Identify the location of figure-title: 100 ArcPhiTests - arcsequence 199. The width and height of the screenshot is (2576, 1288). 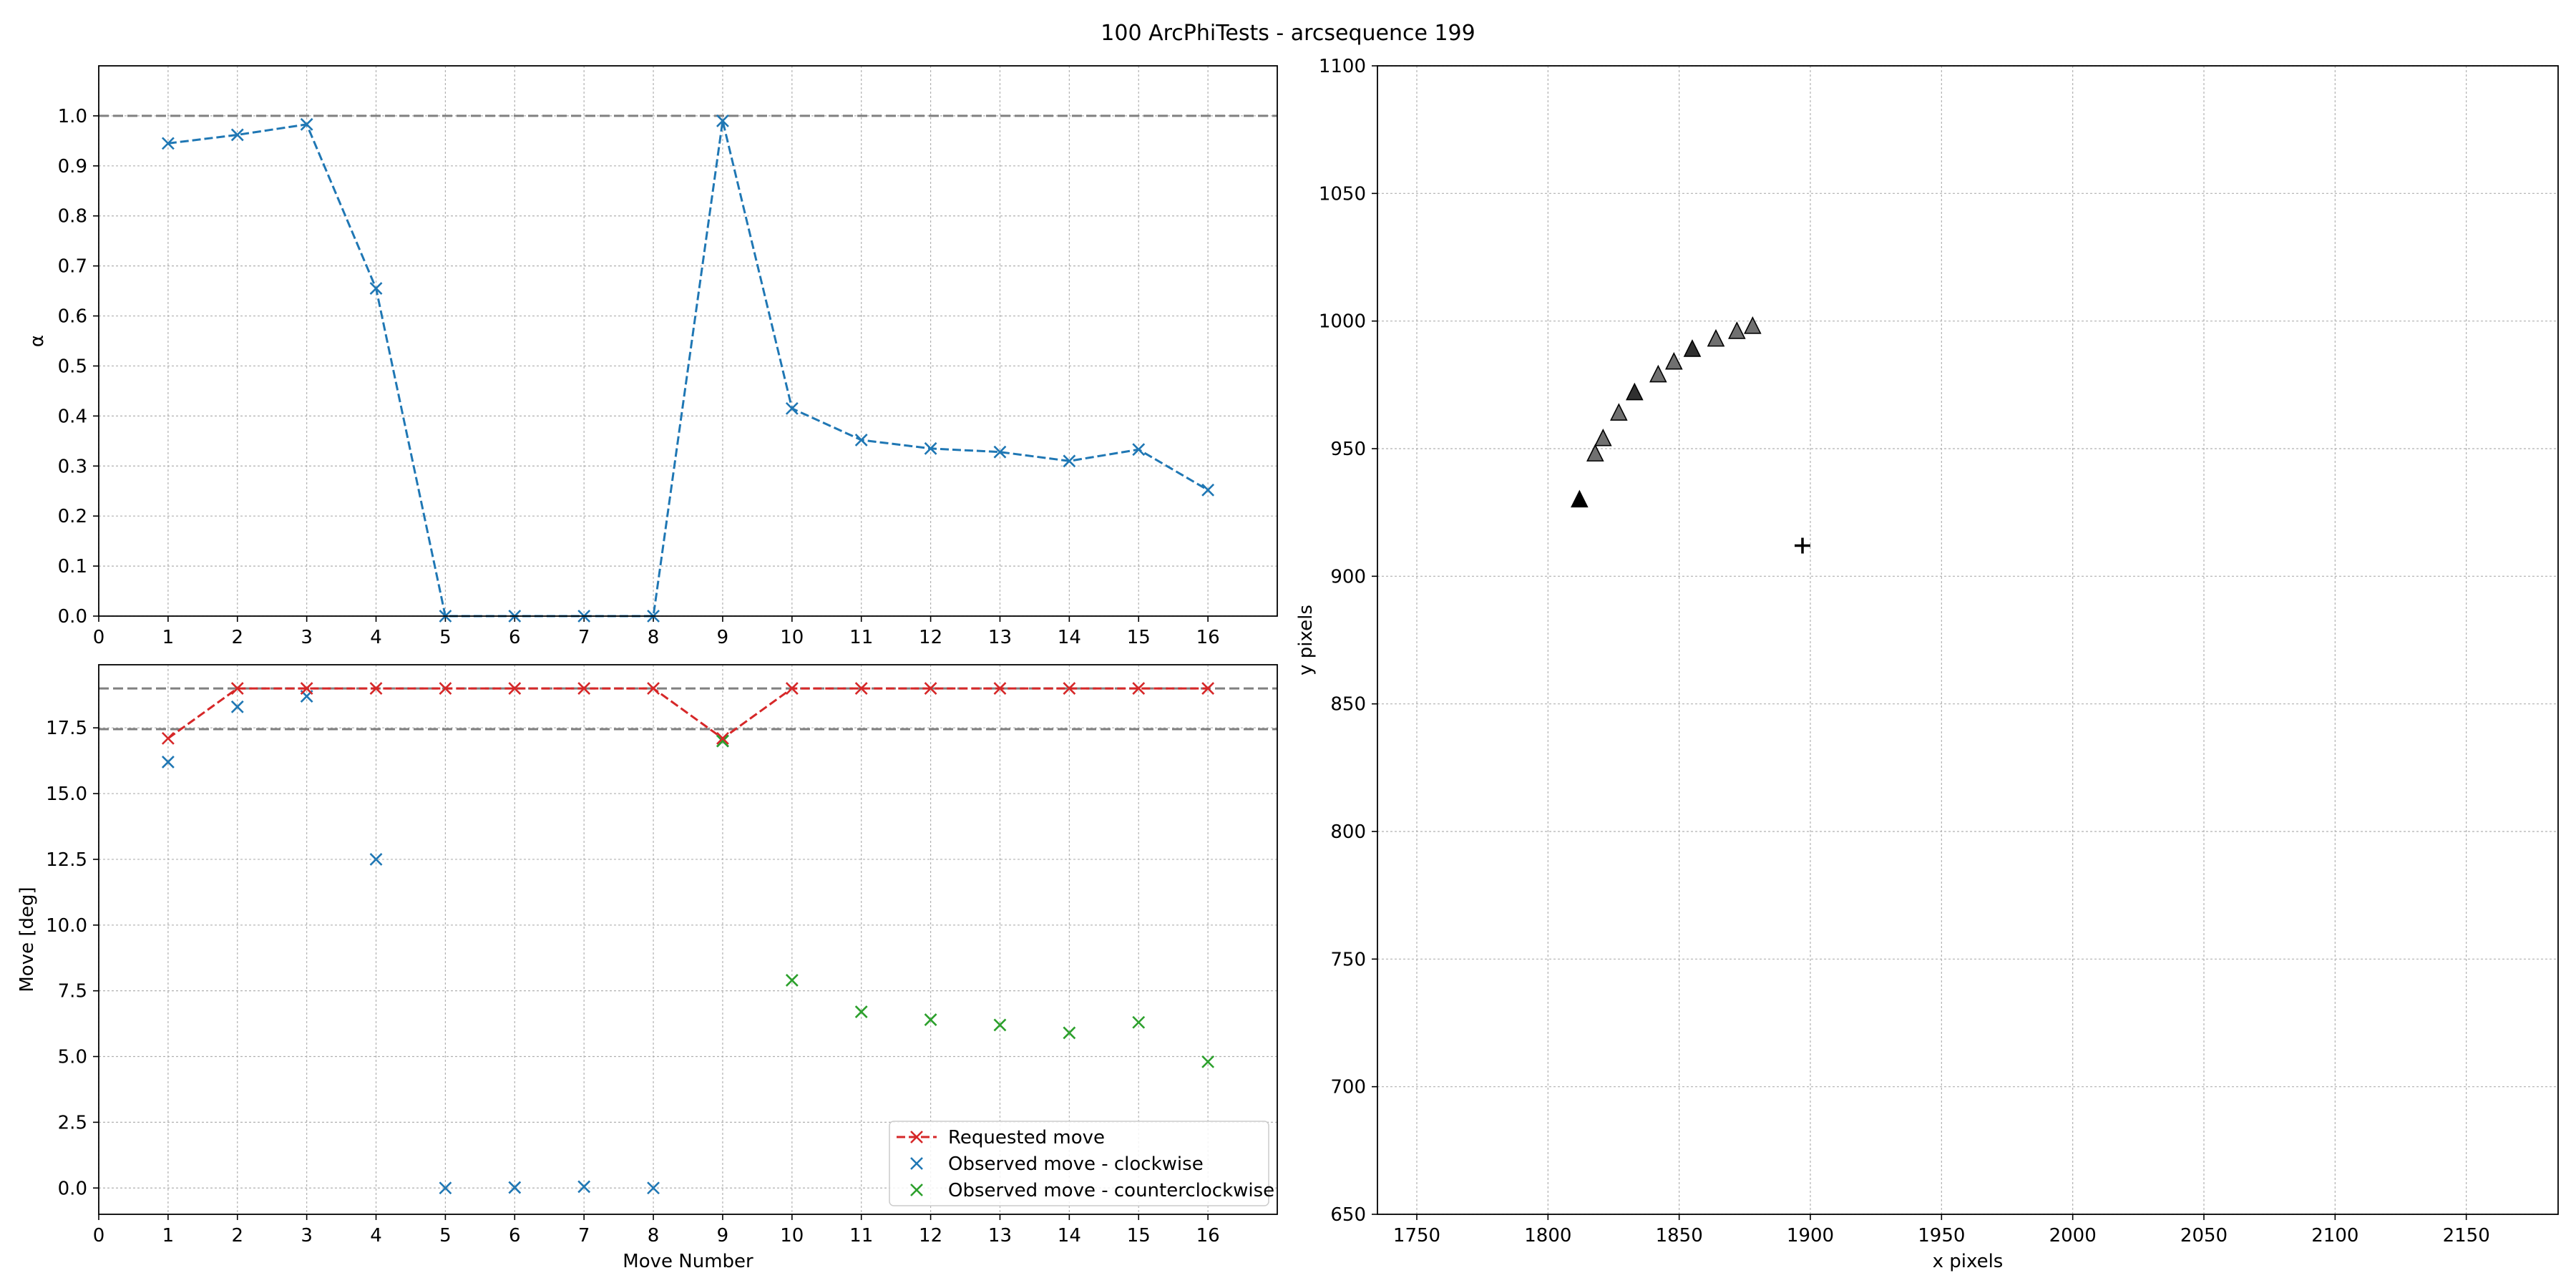
(1288, 33).